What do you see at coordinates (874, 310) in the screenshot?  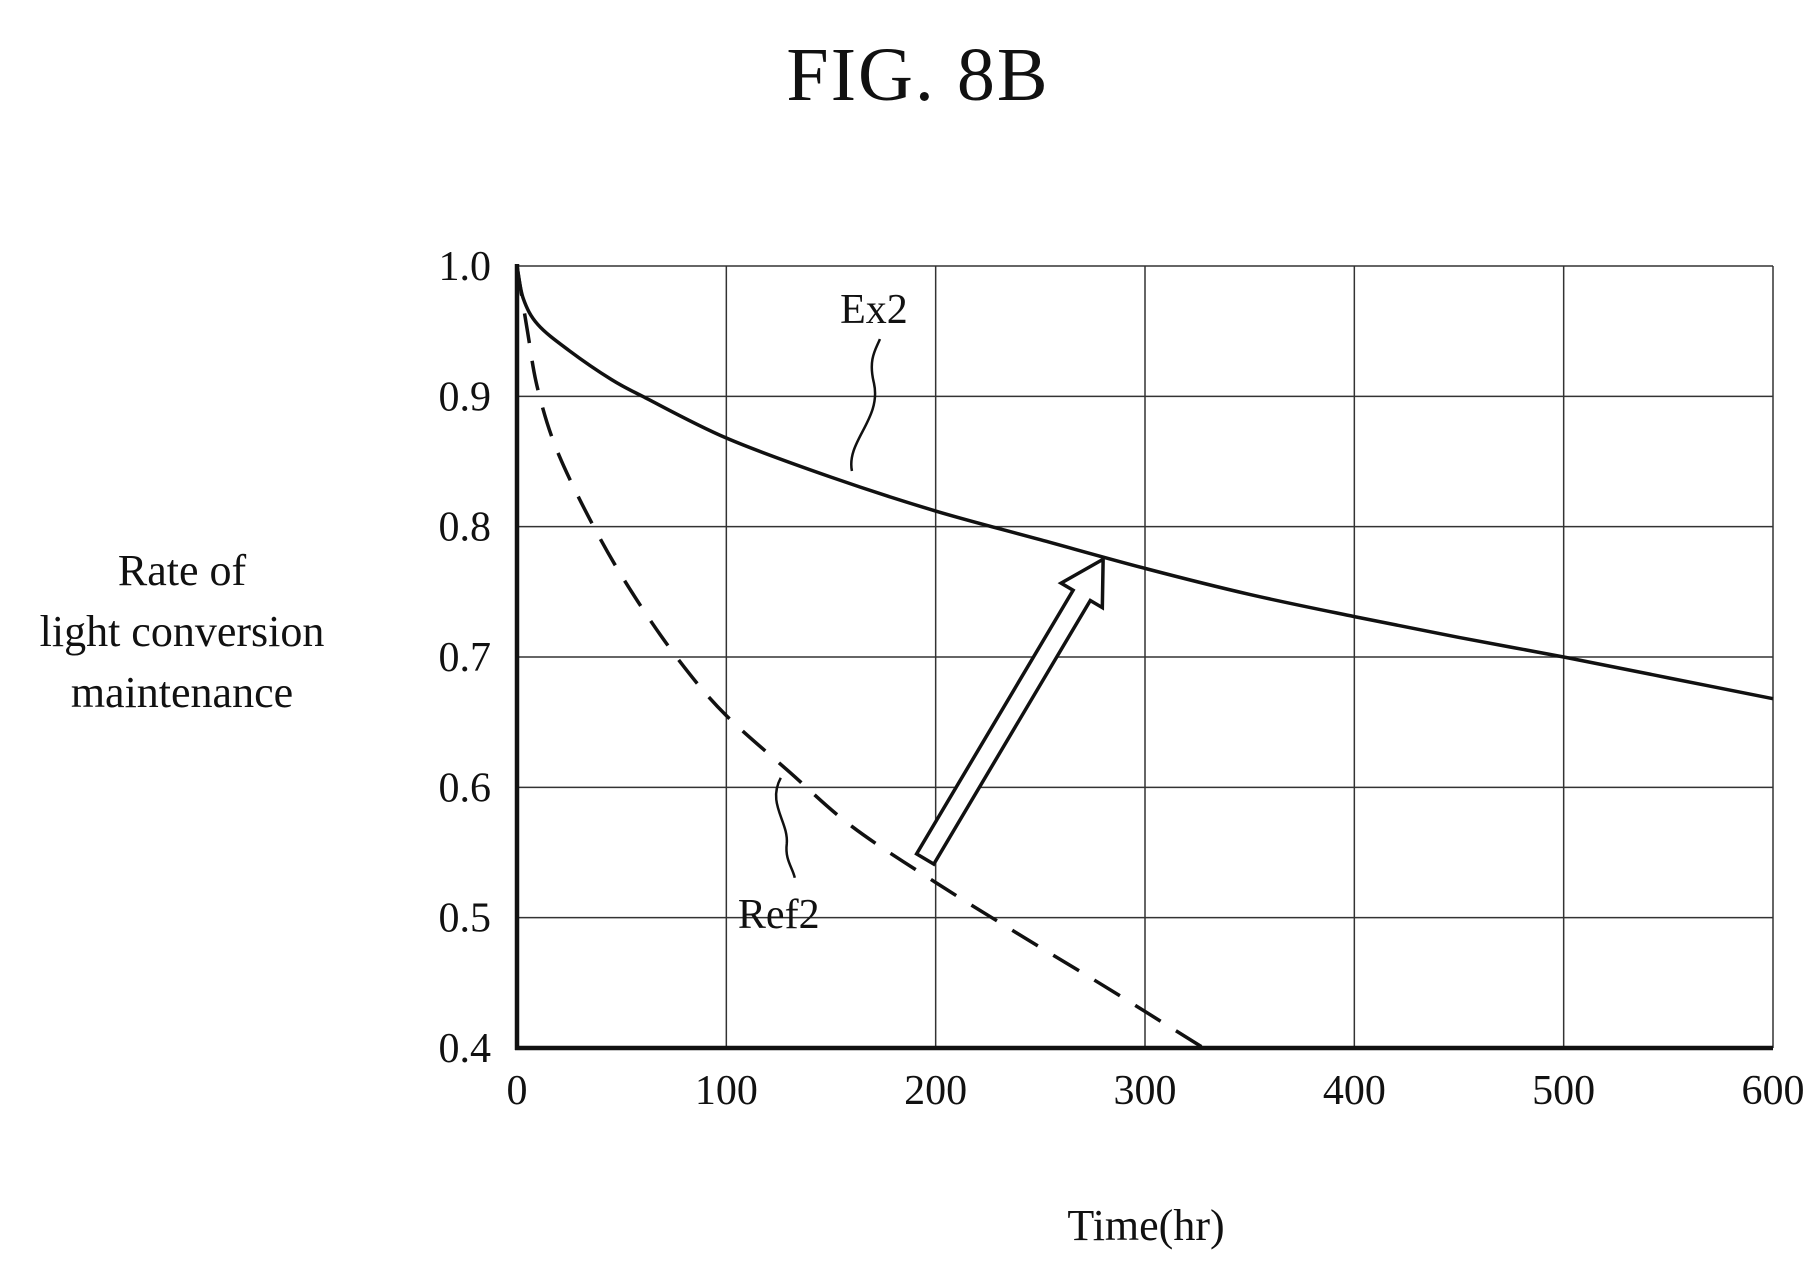 I see `series-label-ex2: Ex2` at bounding box center [874, 310].